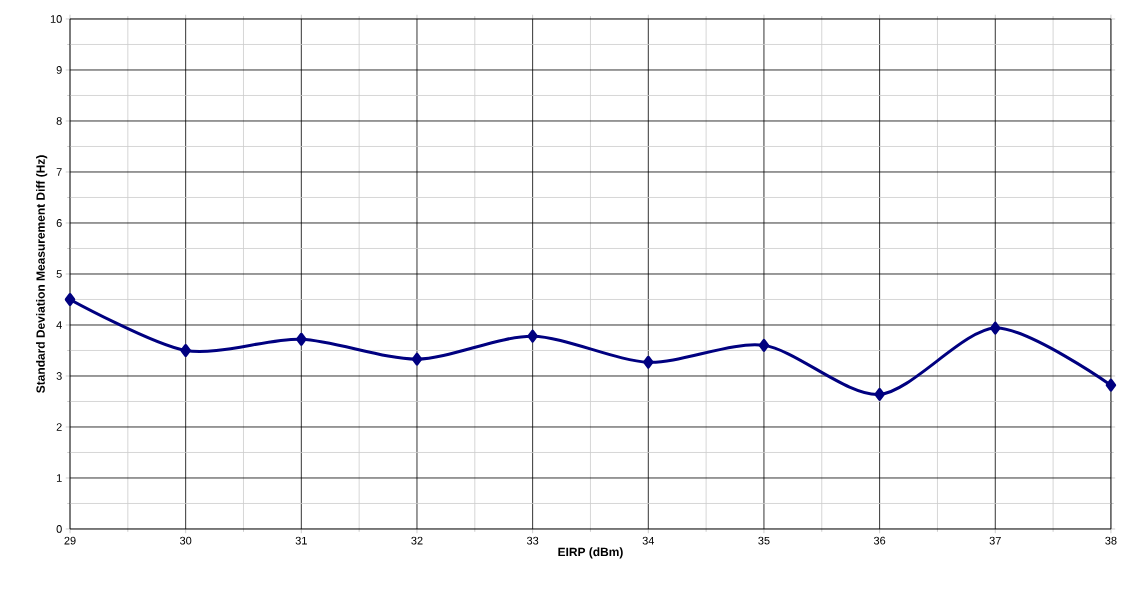 Image resolution: width=1125 pixels, height=598 pixels. I want to click on x-tick-label: 38, so click(1111, 540).